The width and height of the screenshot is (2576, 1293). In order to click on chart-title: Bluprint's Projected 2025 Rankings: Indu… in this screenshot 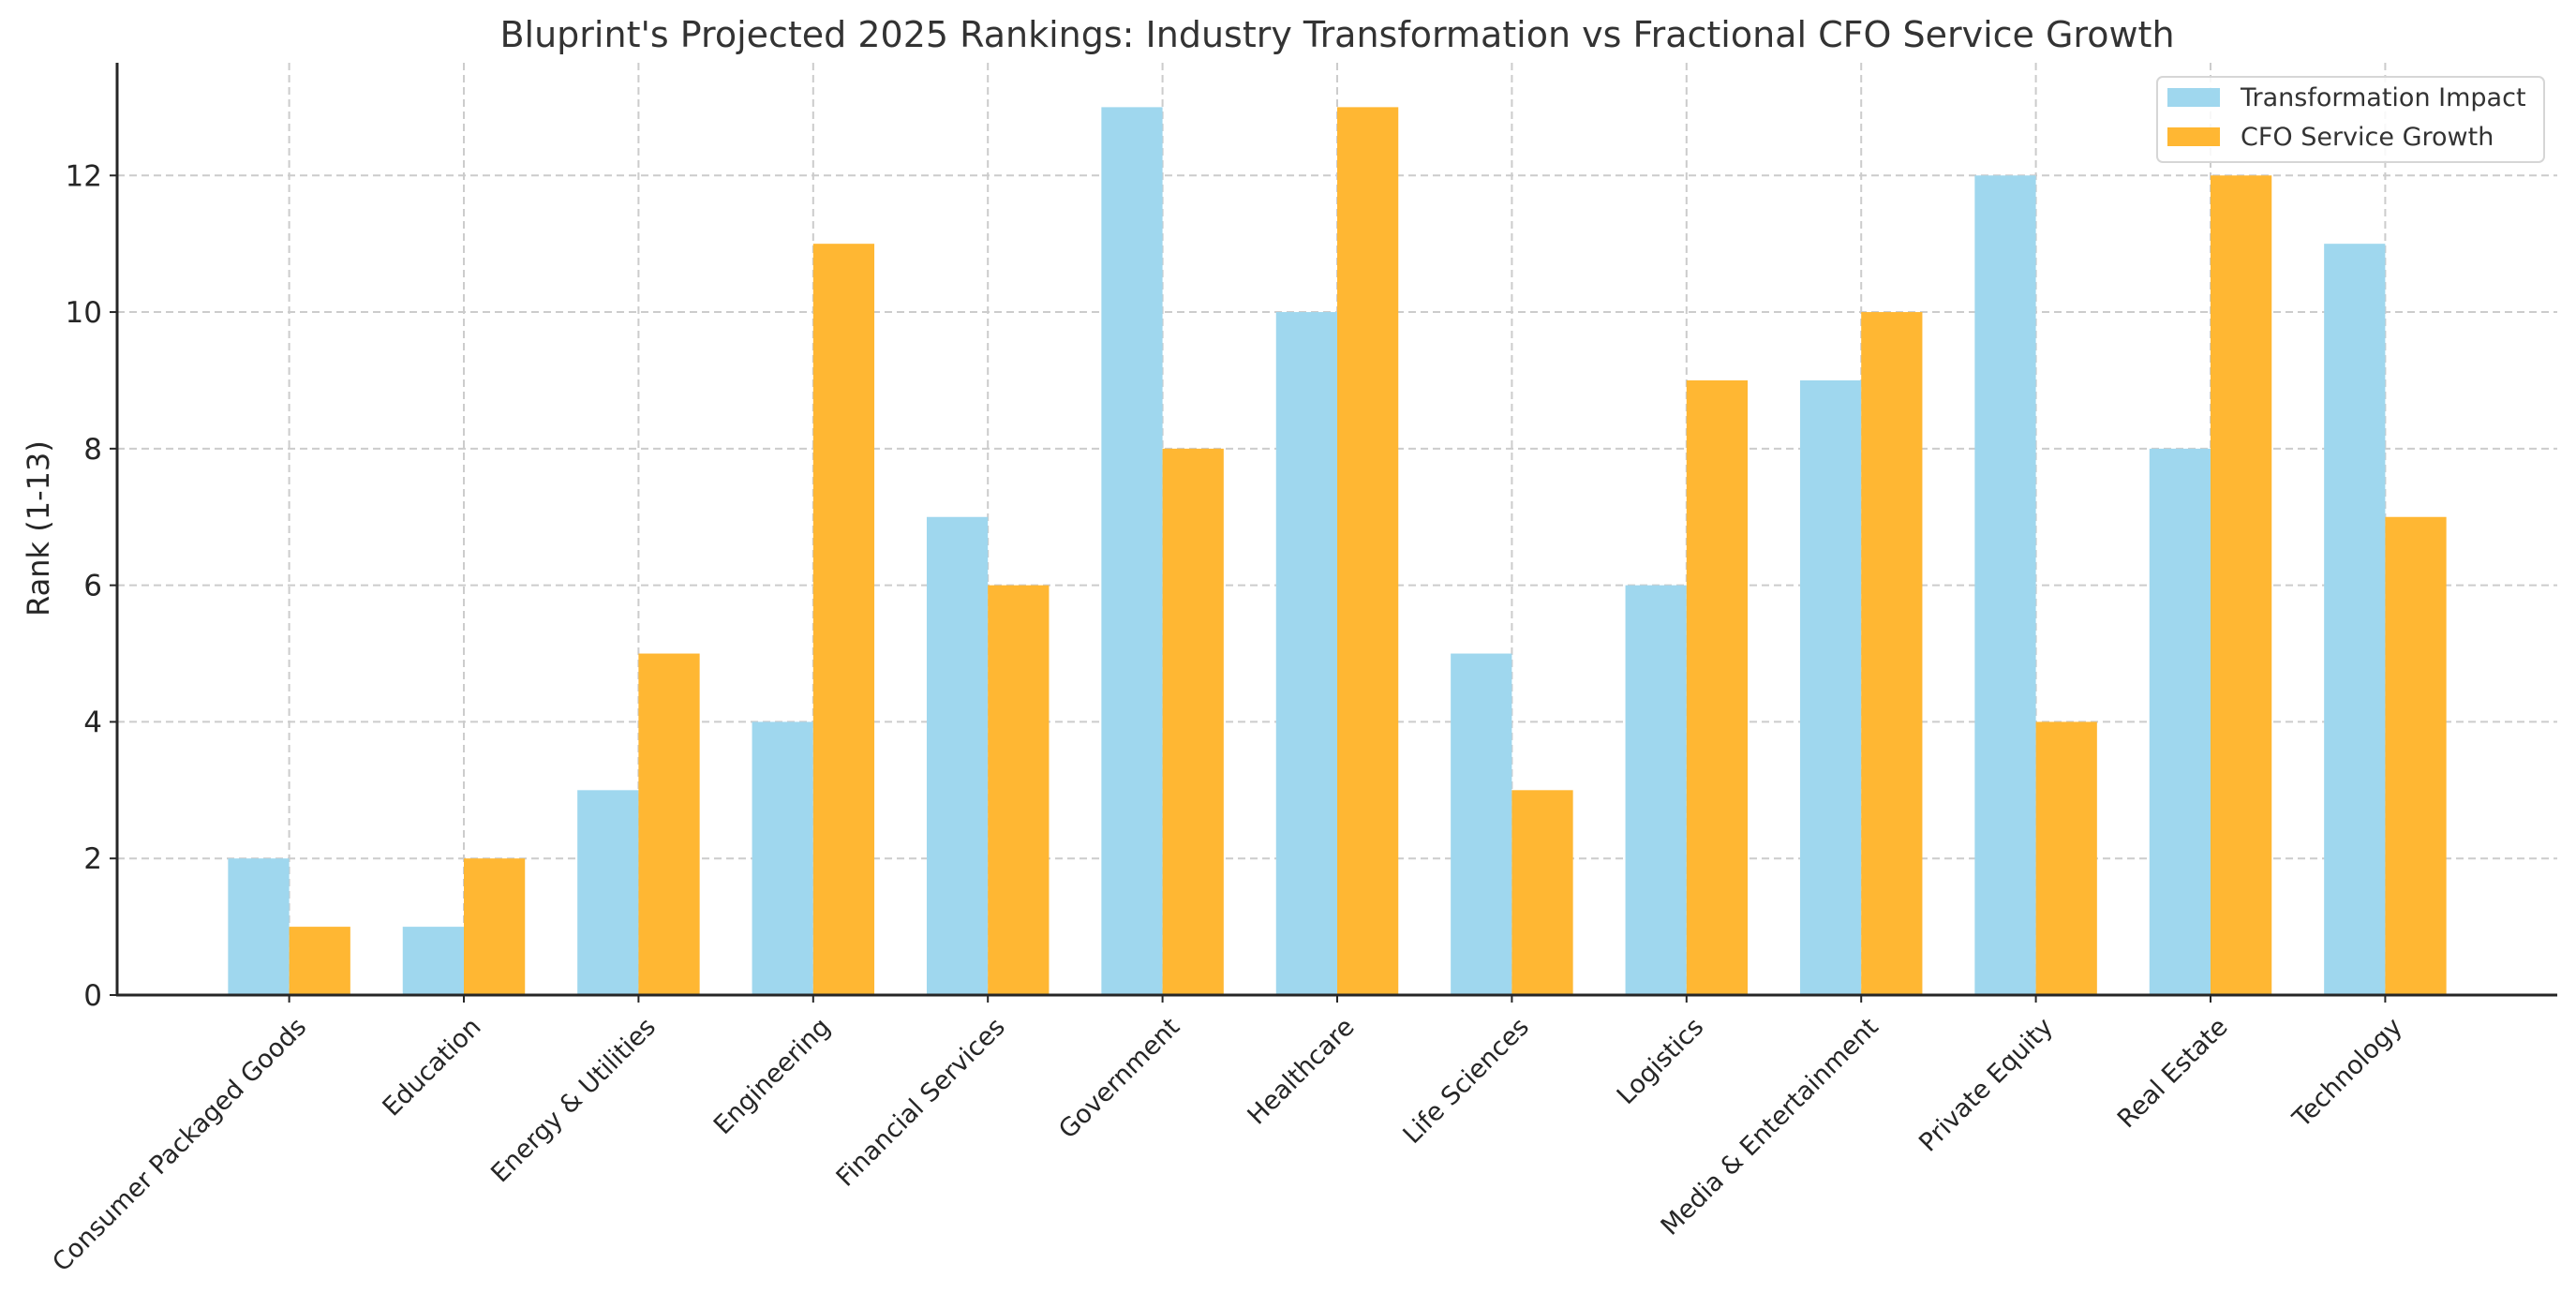, I will do `click(1336, 34)`.